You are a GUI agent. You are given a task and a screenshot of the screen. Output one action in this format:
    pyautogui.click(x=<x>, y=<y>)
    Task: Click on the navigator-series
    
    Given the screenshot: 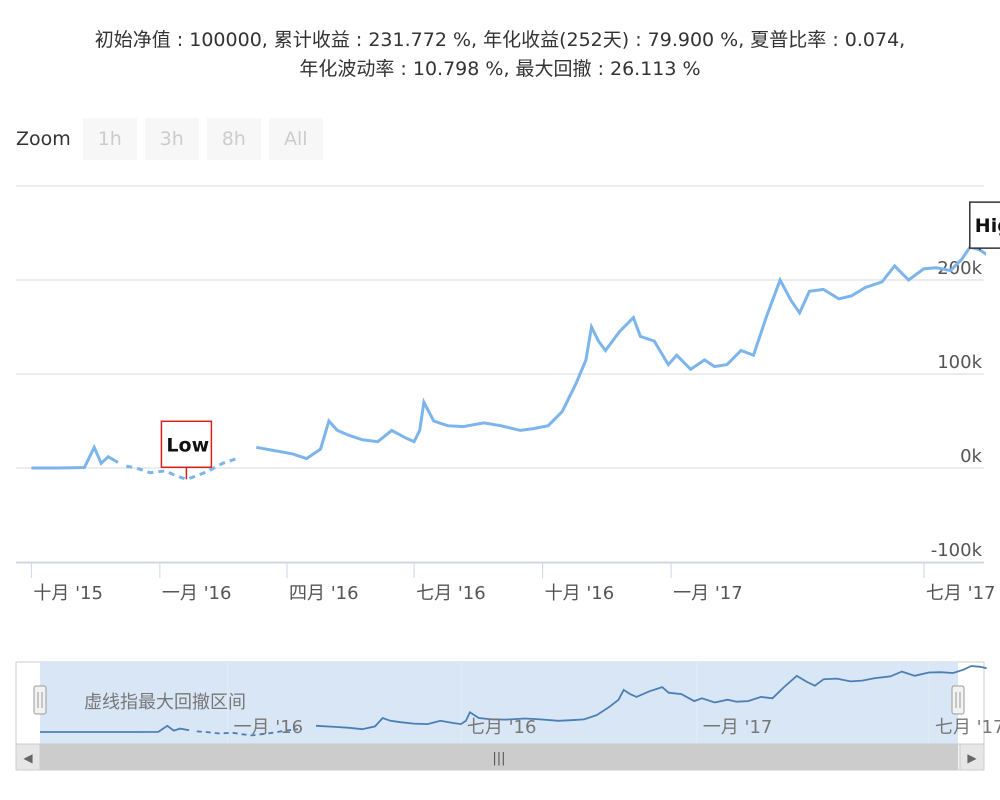 What is the action you would take?
    pyautogui.click(x=513, y=701)
    